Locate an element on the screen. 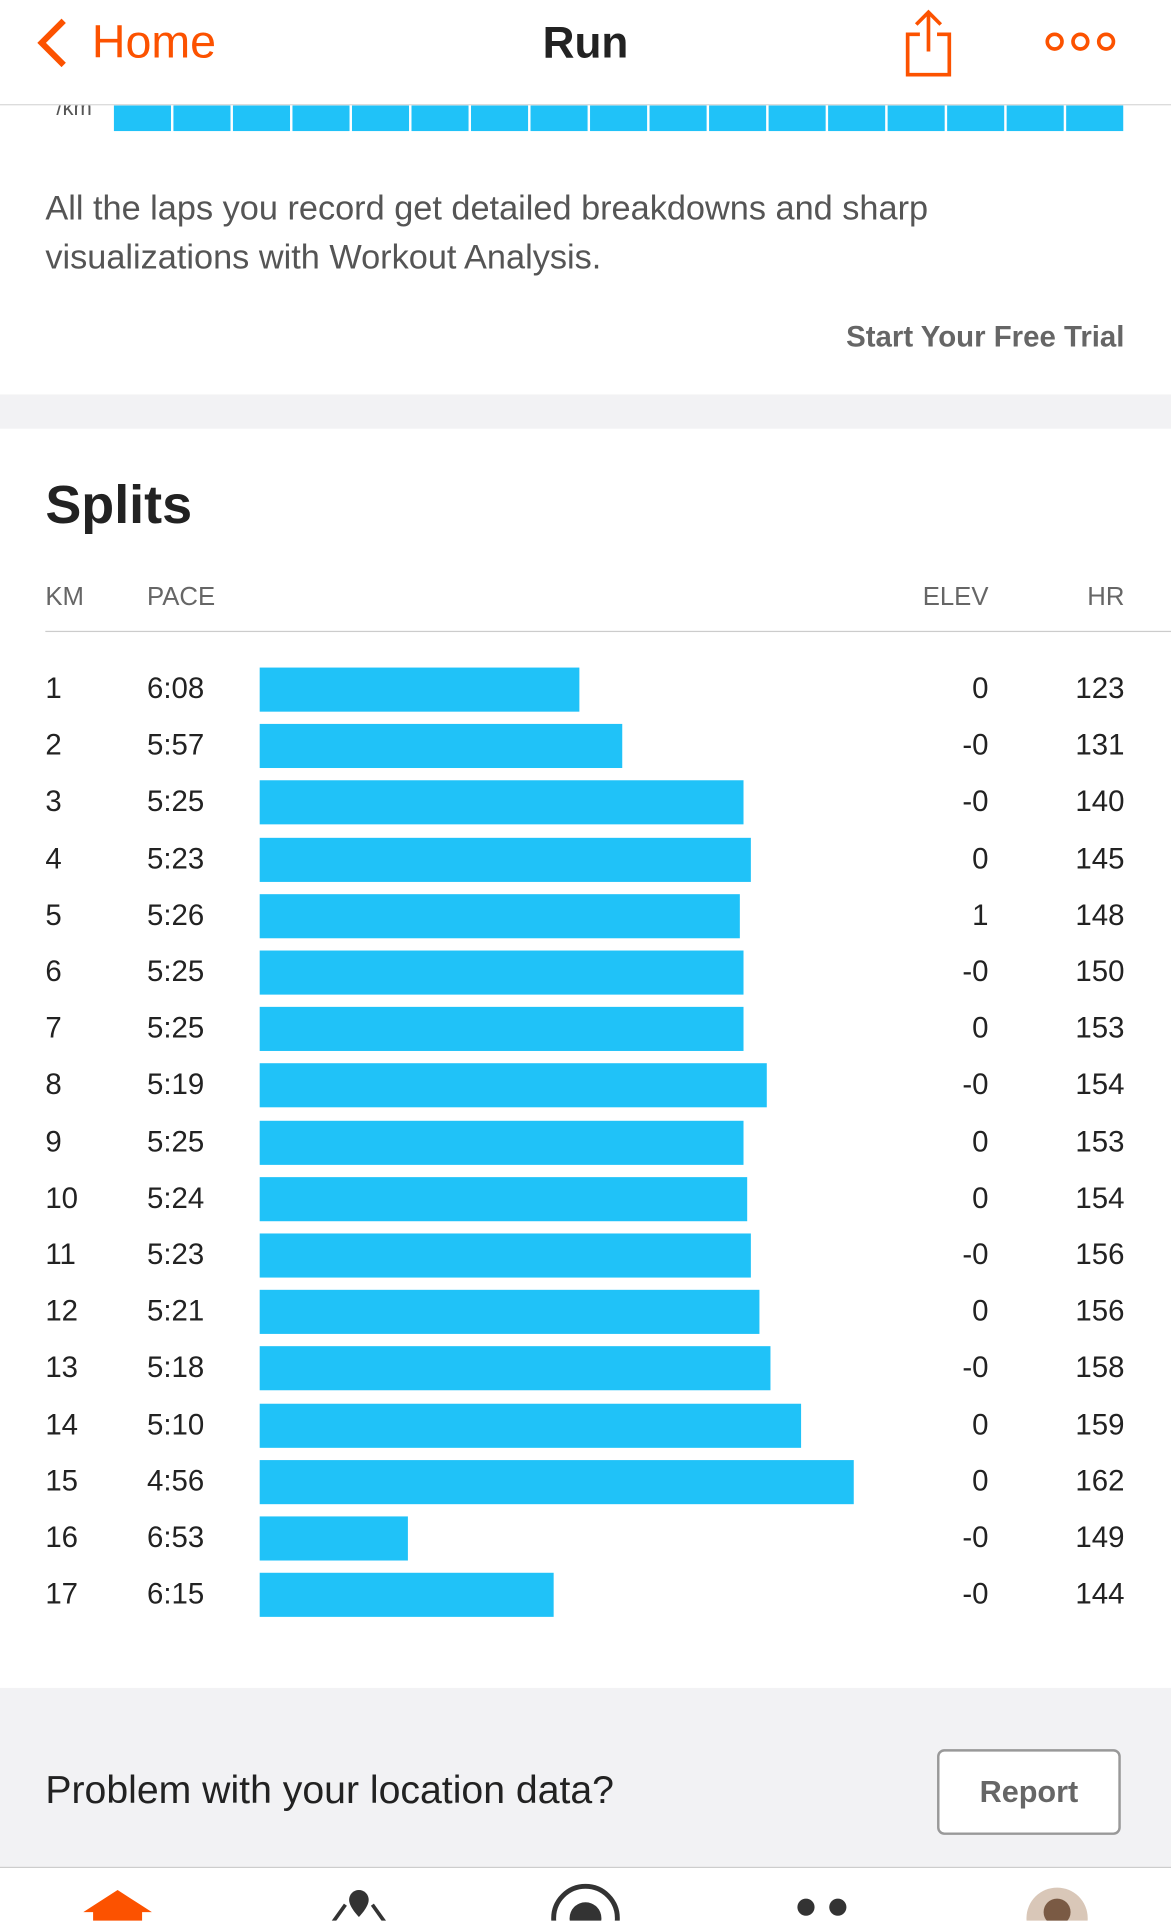 The image size is (1171, 1921). tab-record is located at coordinates (585, 1902).